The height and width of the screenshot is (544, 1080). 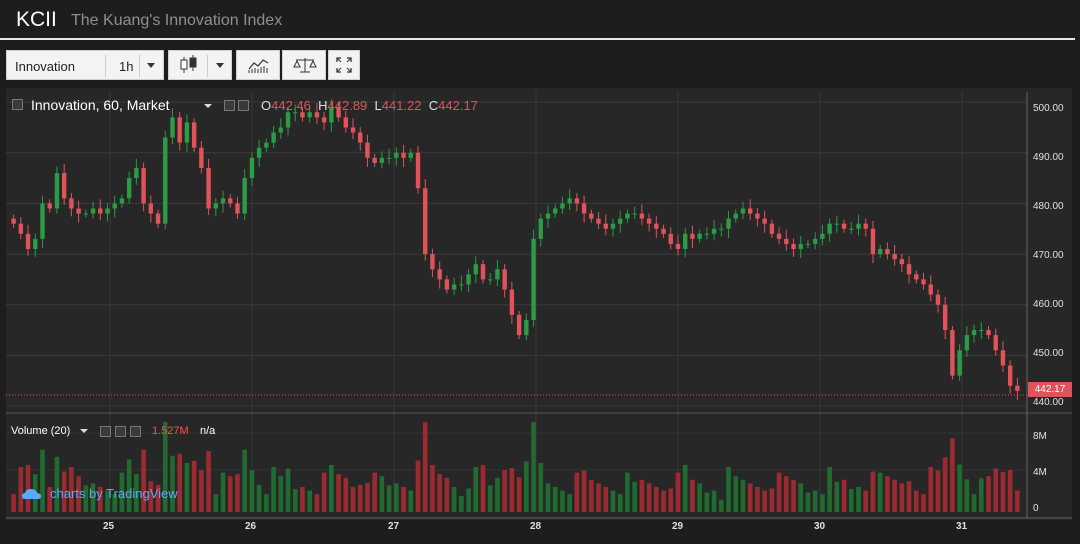 What do you see at coordinates (151, 65) in the screenshot?
I see `interval-dropdown-icon` at bounding box center [151, 65].